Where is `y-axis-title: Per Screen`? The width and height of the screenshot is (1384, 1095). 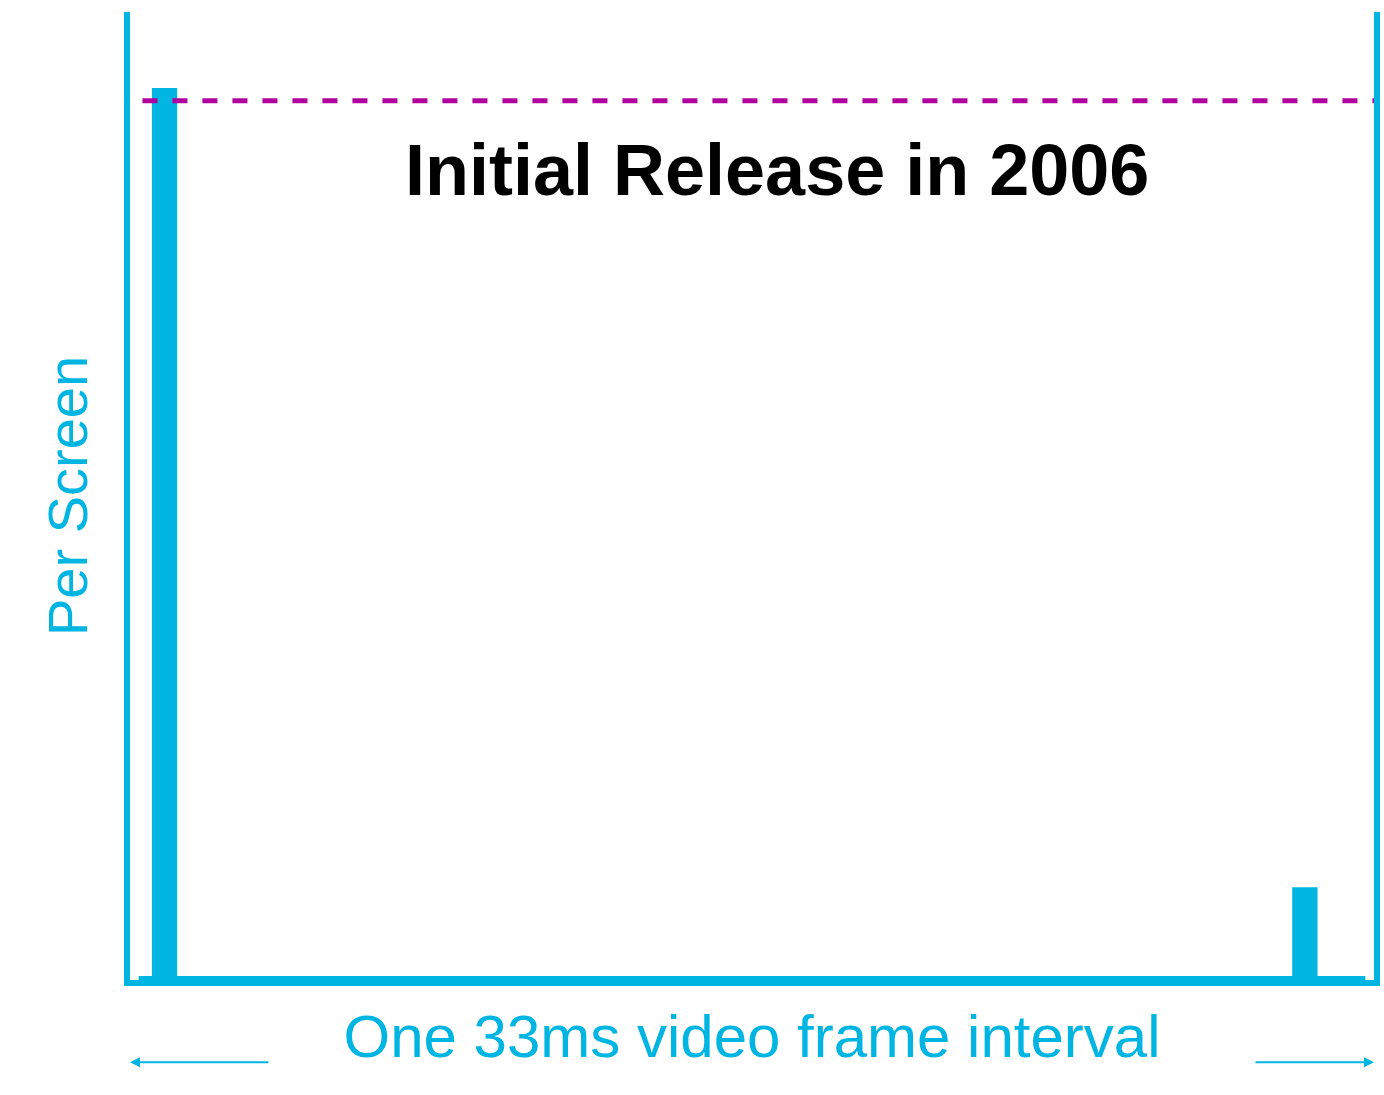
y-axis-title: Per Screen is located at coordinates (68, 496).